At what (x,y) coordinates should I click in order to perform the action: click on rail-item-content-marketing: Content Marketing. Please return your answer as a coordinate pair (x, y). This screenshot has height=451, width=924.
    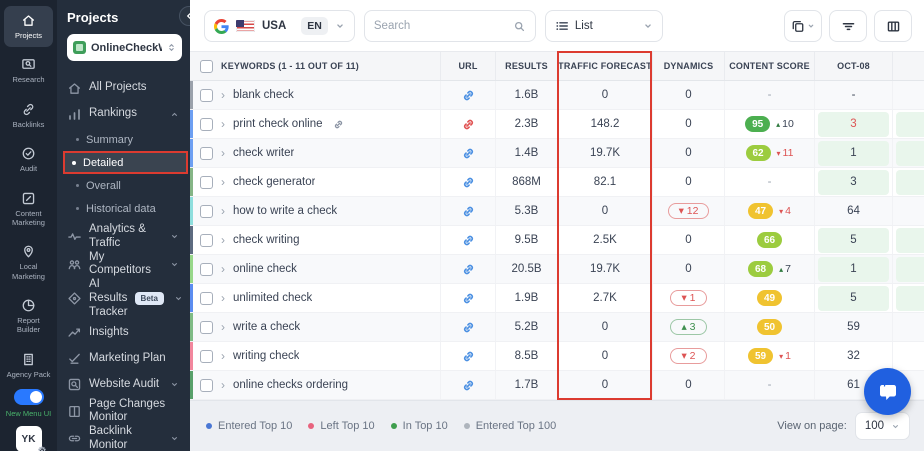
    Looking at the image, I should click on (28, 209).